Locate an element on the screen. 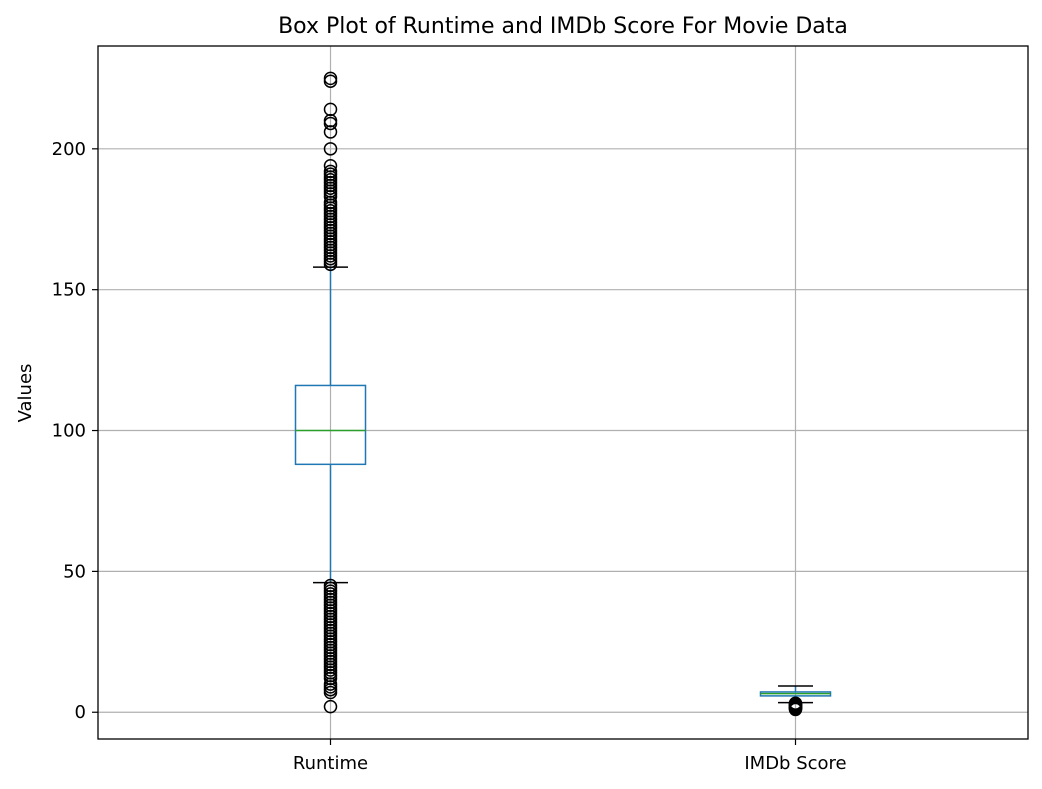  y-tick-label: 0 is located at coordinates (80, 712).